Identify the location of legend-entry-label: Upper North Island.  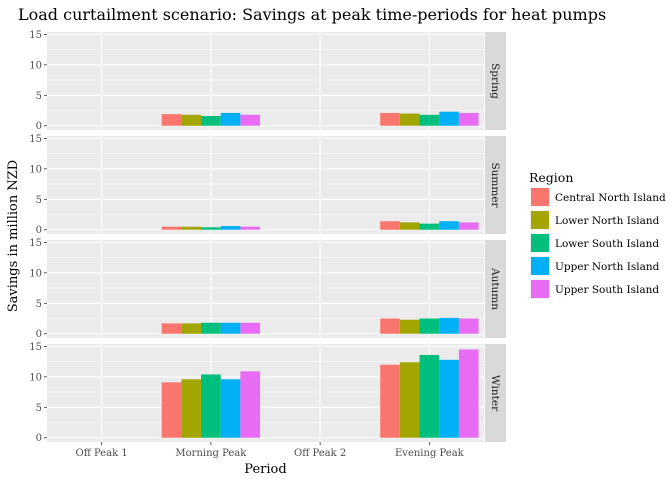
(607, 267).